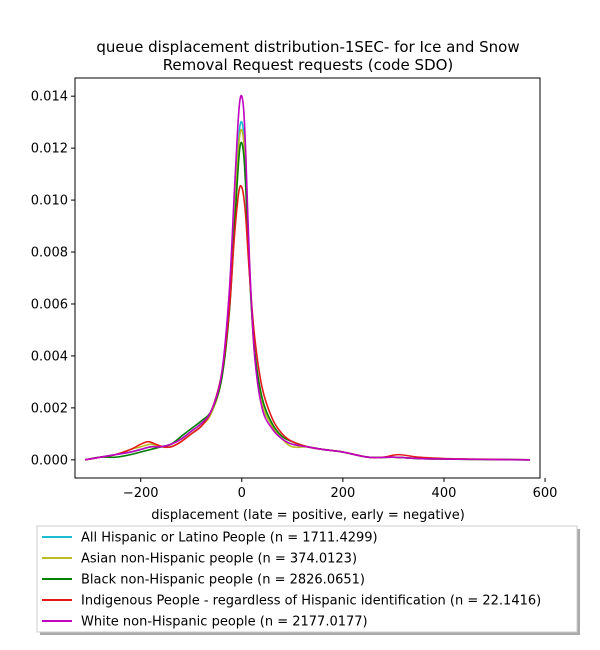 The width and height of the screenshot is (600, 650). Describe the element at coordinates (545, 493) in the screenshot. I see `x-tick-label: 600` at that location.